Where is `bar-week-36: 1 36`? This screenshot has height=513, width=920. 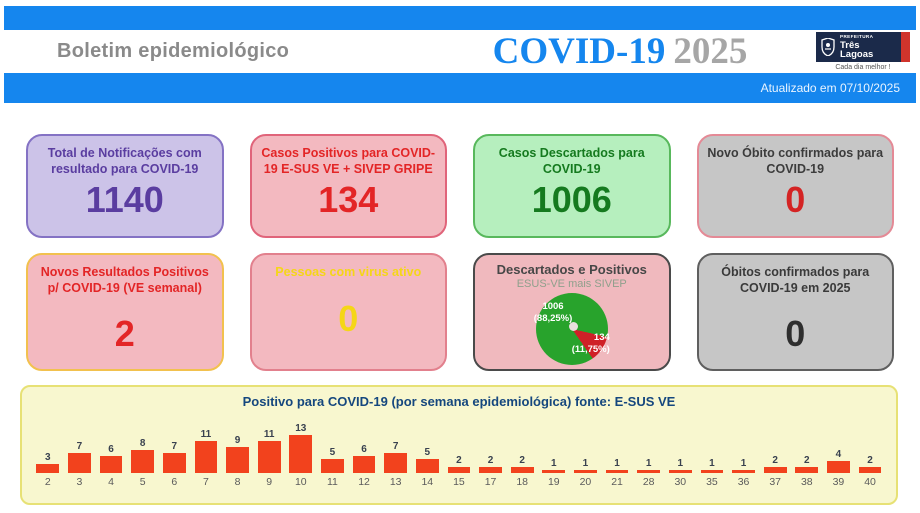 bar-week-36: 1 36 is located at coordinates (744, 450).